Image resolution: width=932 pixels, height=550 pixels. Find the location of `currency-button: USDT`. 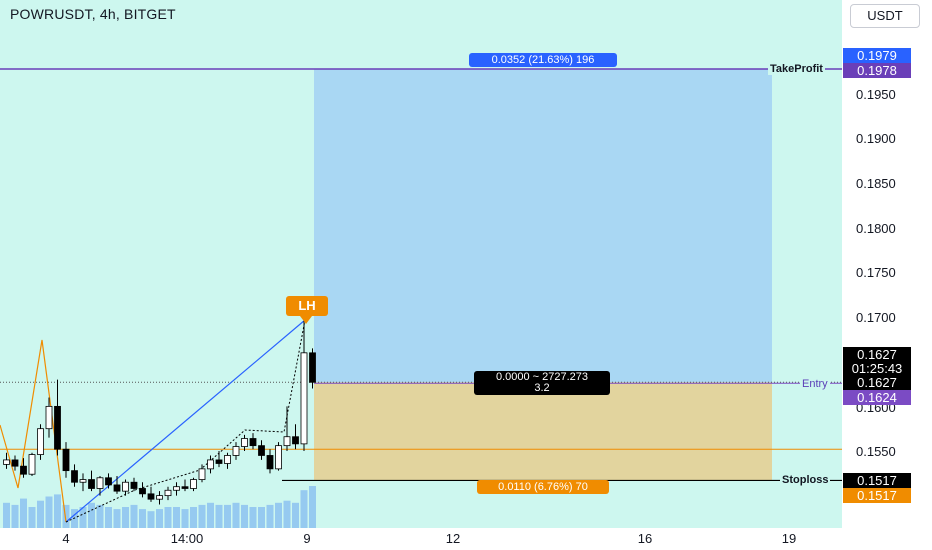

currency-button: USDT is located at coordinates (885, 16).